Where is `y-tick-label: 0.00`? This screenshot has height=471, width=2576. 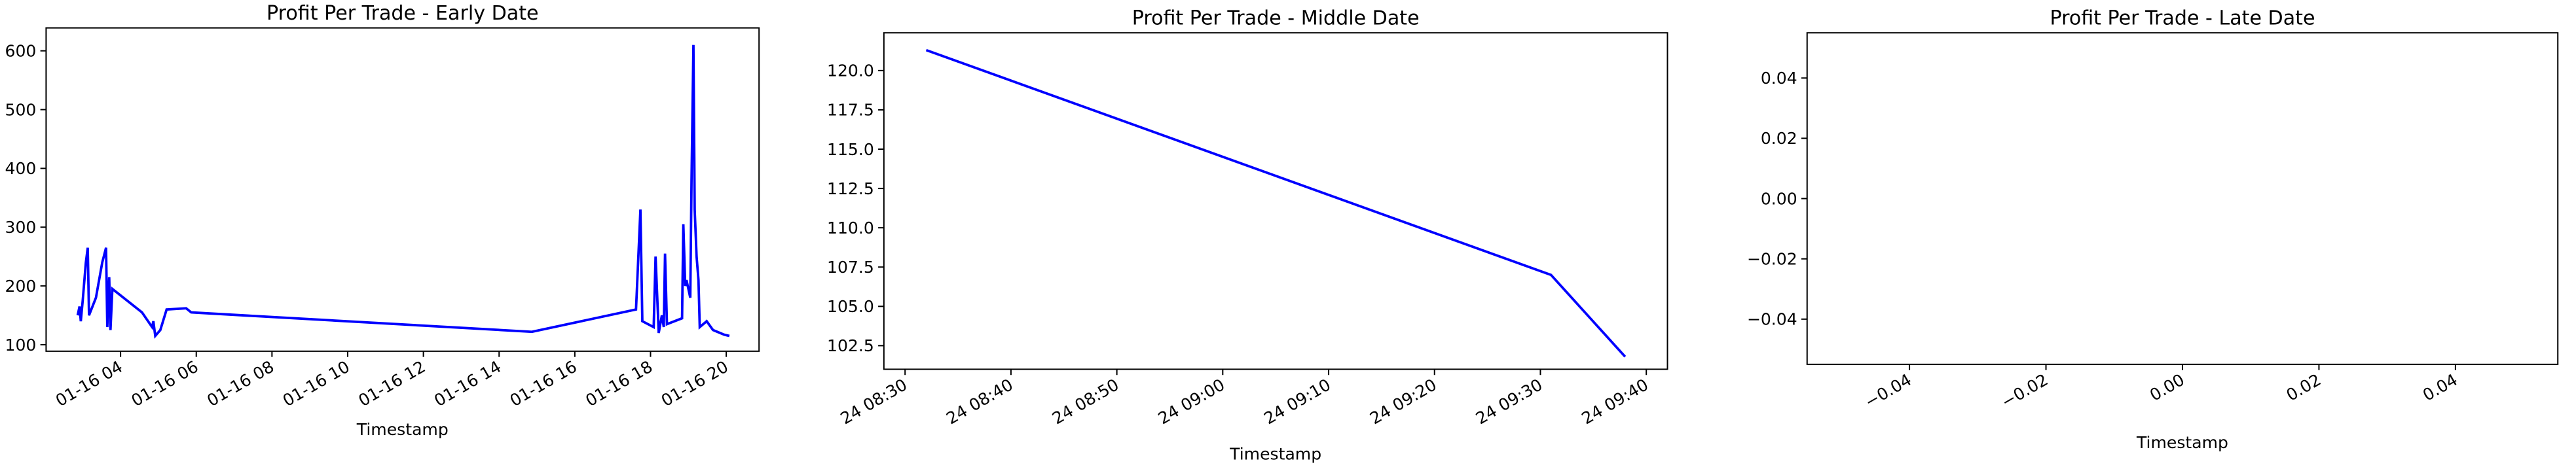
y-tick-label: 0.00 is located at coordinates (1779, 199).